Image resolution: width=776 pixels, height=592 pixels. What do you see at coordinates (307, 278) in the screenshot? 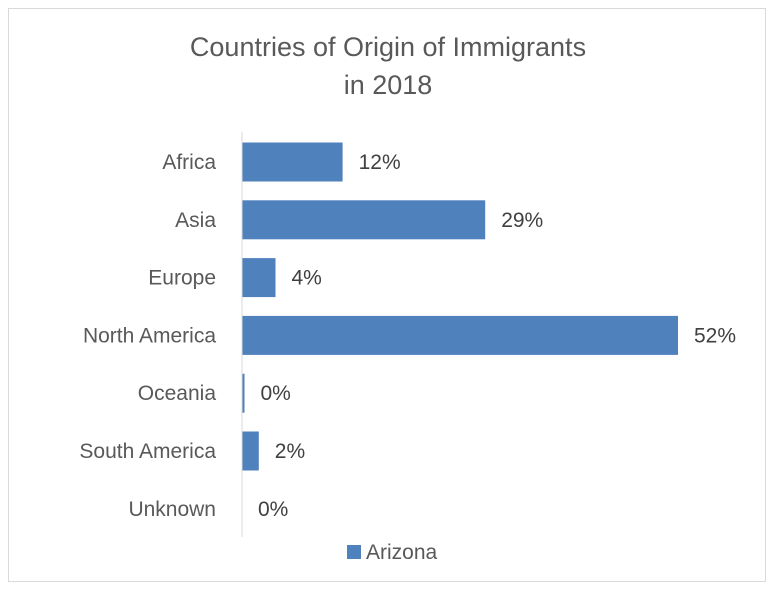
I see `data-label-europe: 4%` at bounding box center [307, 278].